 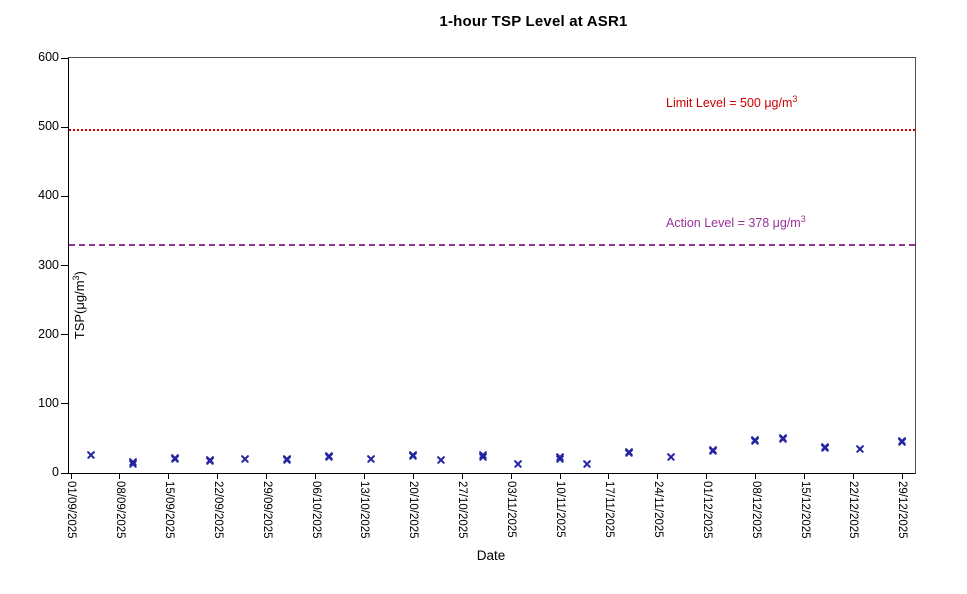 What do you see at coordinates (511, 509) in the screenshot?
I see `x-tick-label: 03/11/2025` at bounding box center [511, 509].